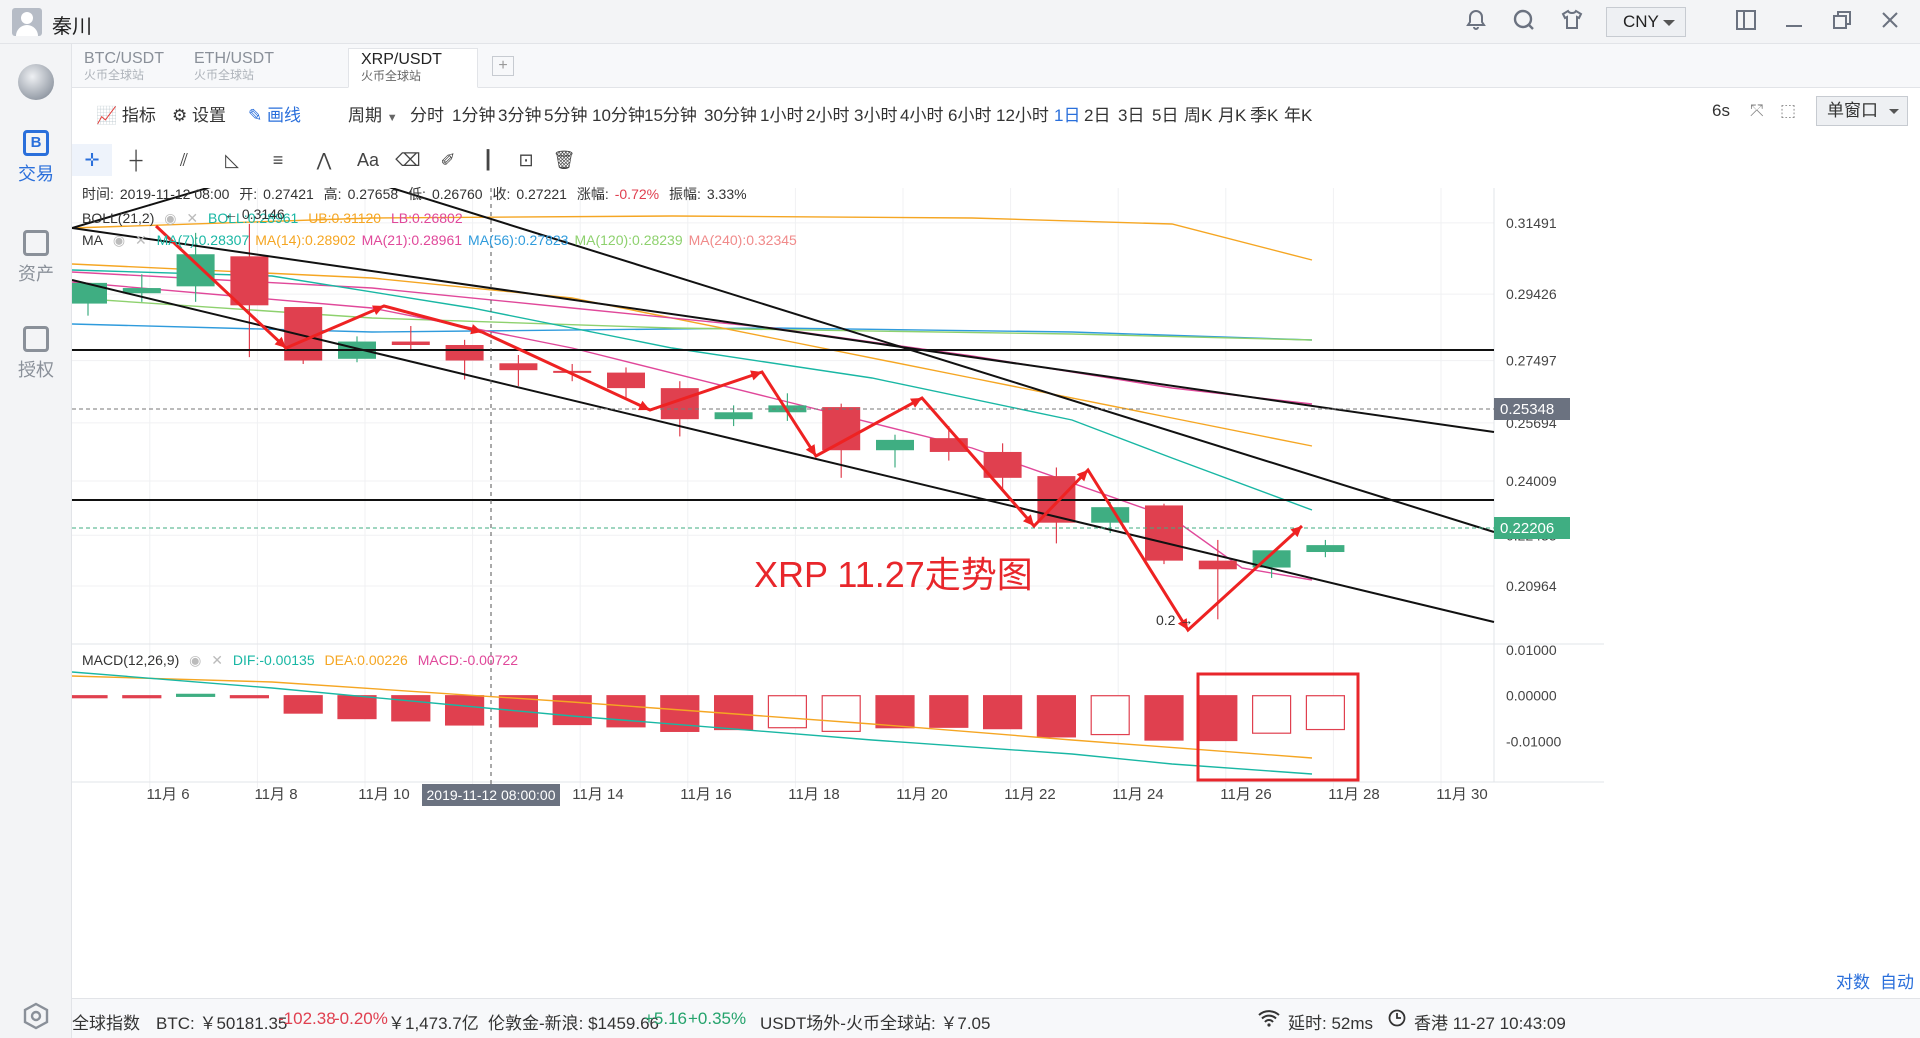  Describe the element at coordinates (730, 115) in the screenshot. I see `period-option: 30分钟` at that location.